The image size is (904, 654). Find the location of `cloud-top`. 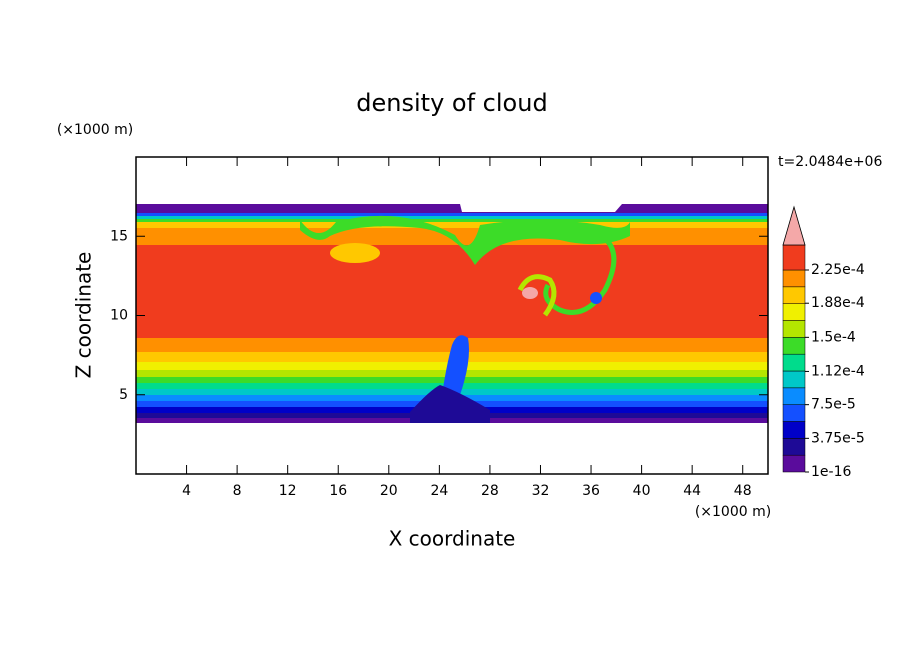

cloud-top is located at coordinates (452, 209).